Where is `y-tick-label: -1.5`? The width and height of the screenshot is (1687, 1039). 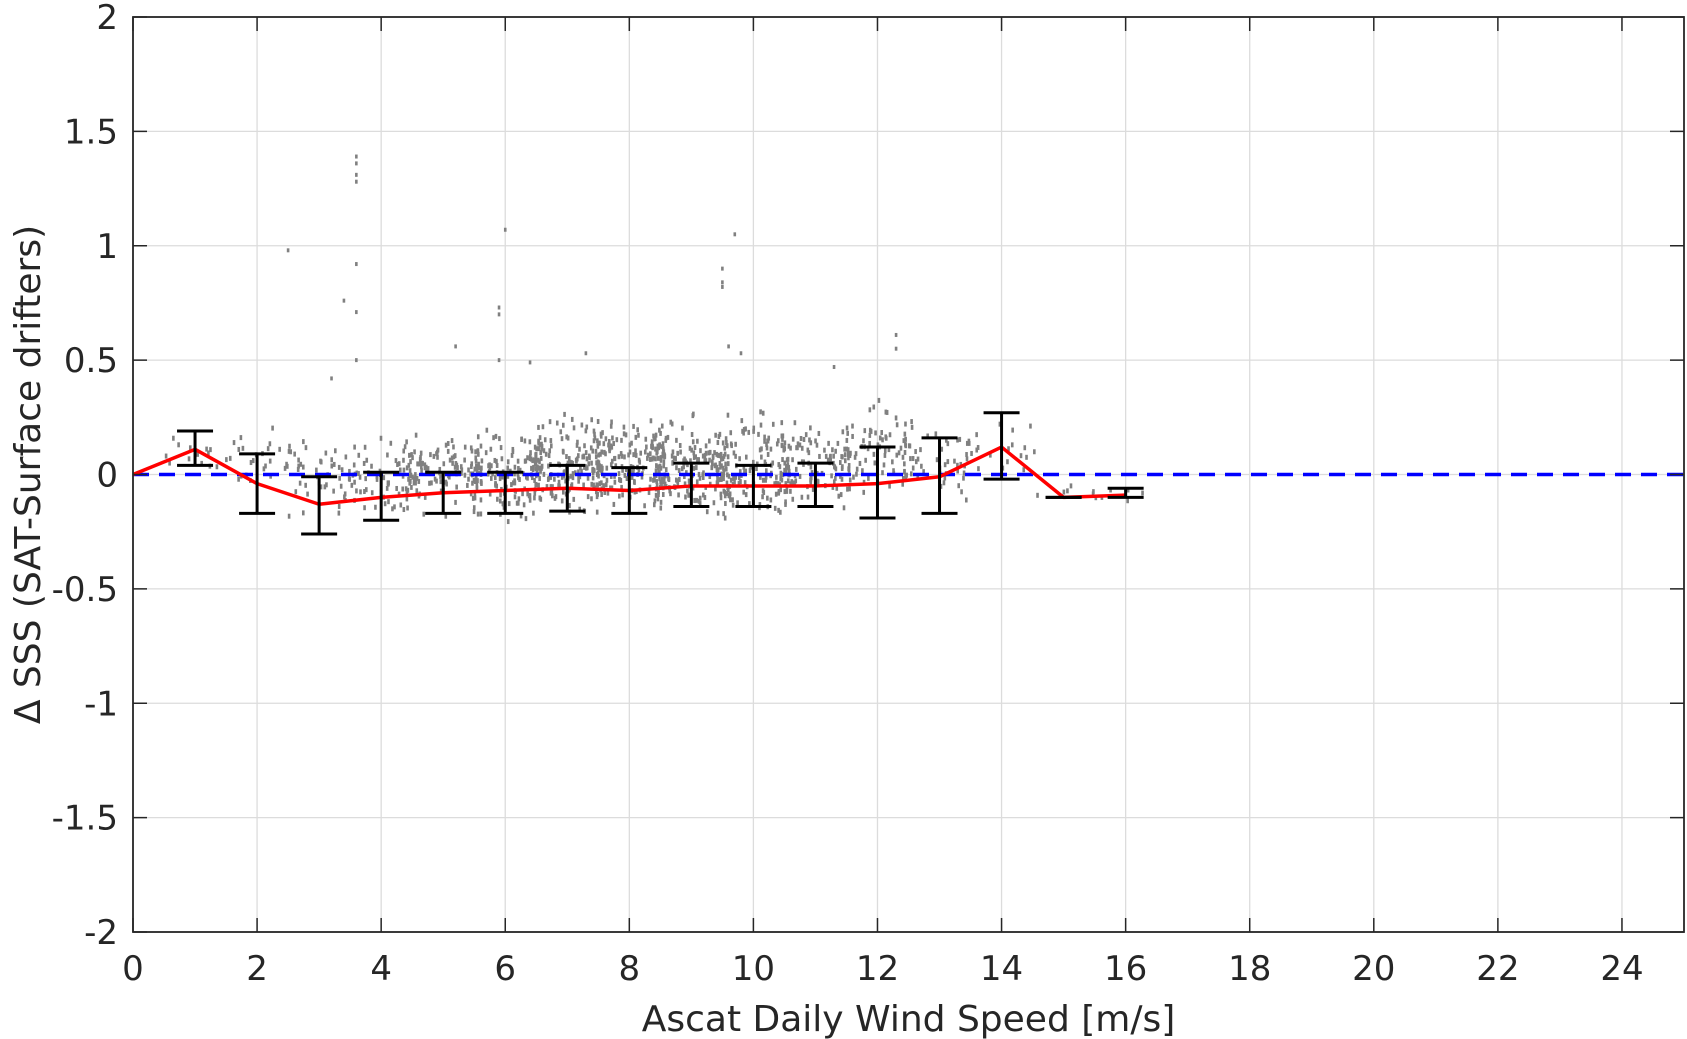 y-tick-label: -1.5 is located at coordinates (85, 819).